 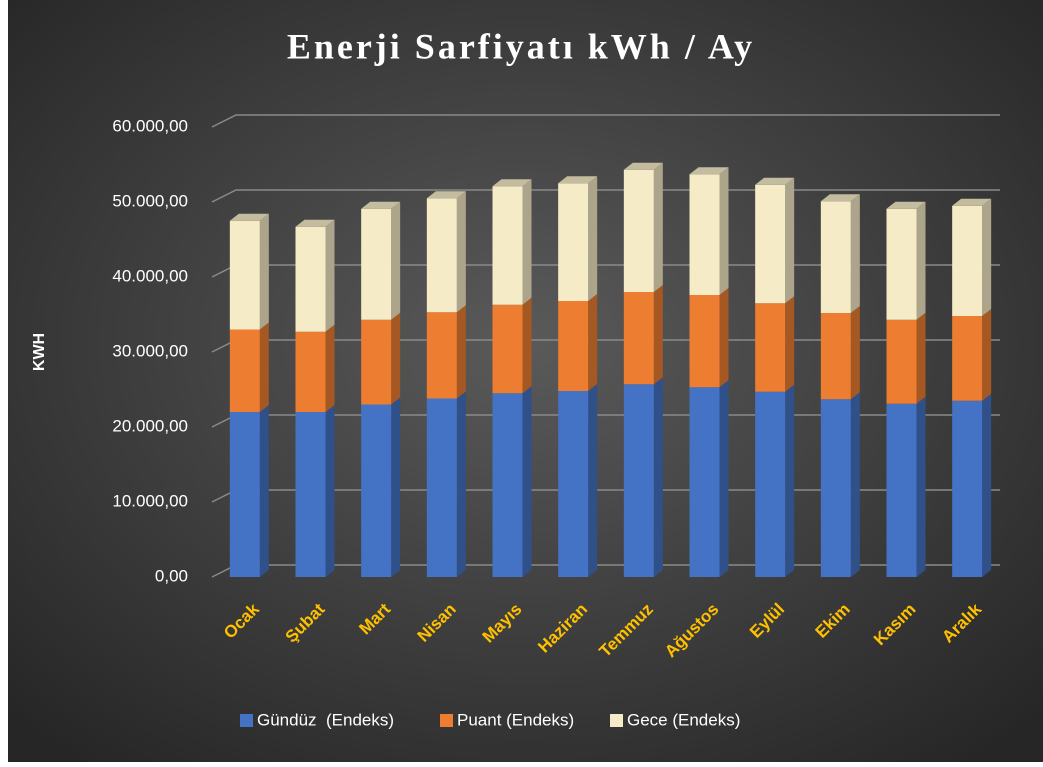 I want to click on legend-label: Gündüz (Endeks), so click(x=325, y=719).